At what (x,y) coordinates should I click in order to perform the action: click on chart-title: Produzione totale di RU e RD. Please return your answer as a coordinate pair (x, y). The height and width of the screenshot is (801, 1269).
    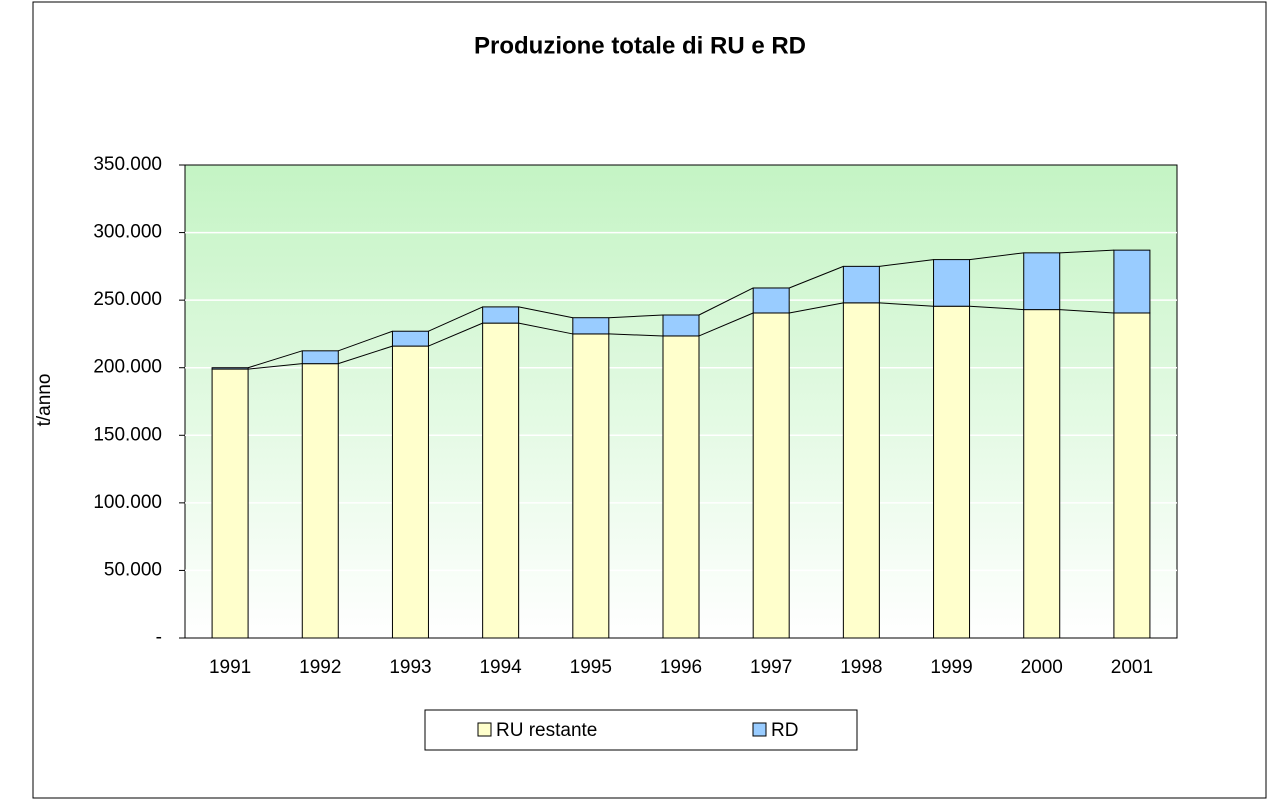
    Looking at the image, I should click on (640, 45).